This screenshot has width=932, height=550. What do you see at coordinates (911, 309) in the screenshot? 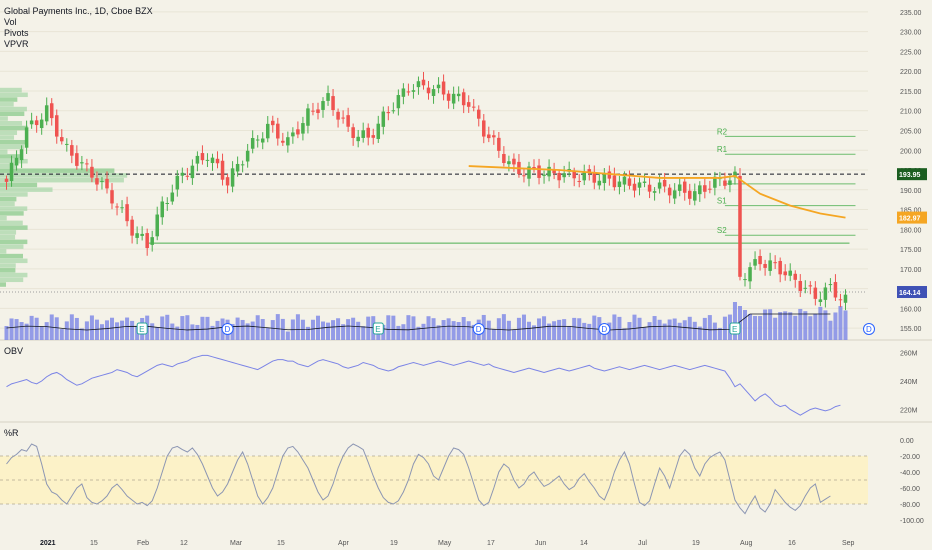
I see `price-axis-label: 160.00` at bounding box center [911, 309].